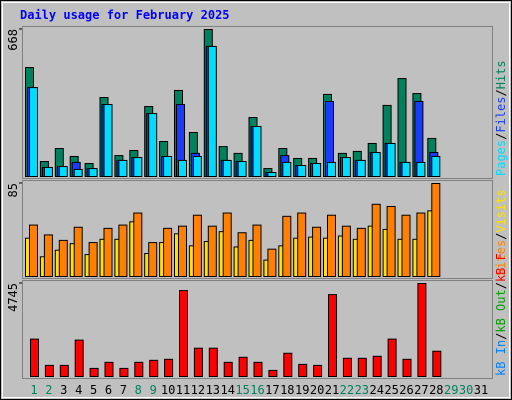  What do you see at coordinates (391, 390) in the screenshot?
I see `x-tick-label: 25` at bounding box center [391, 390].